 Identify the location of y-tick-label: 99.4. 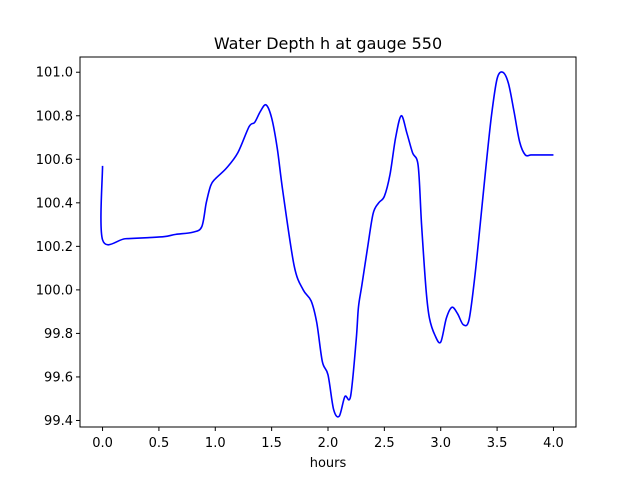
(58, 421).